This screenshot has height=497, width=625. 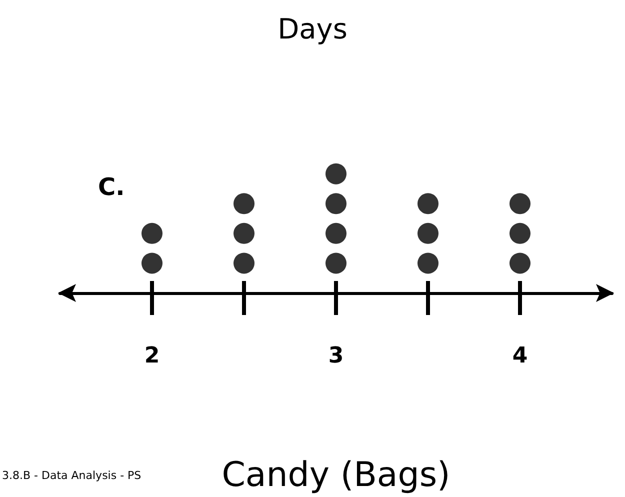 I want to click on annotation: C., so click(x=111, y=187).